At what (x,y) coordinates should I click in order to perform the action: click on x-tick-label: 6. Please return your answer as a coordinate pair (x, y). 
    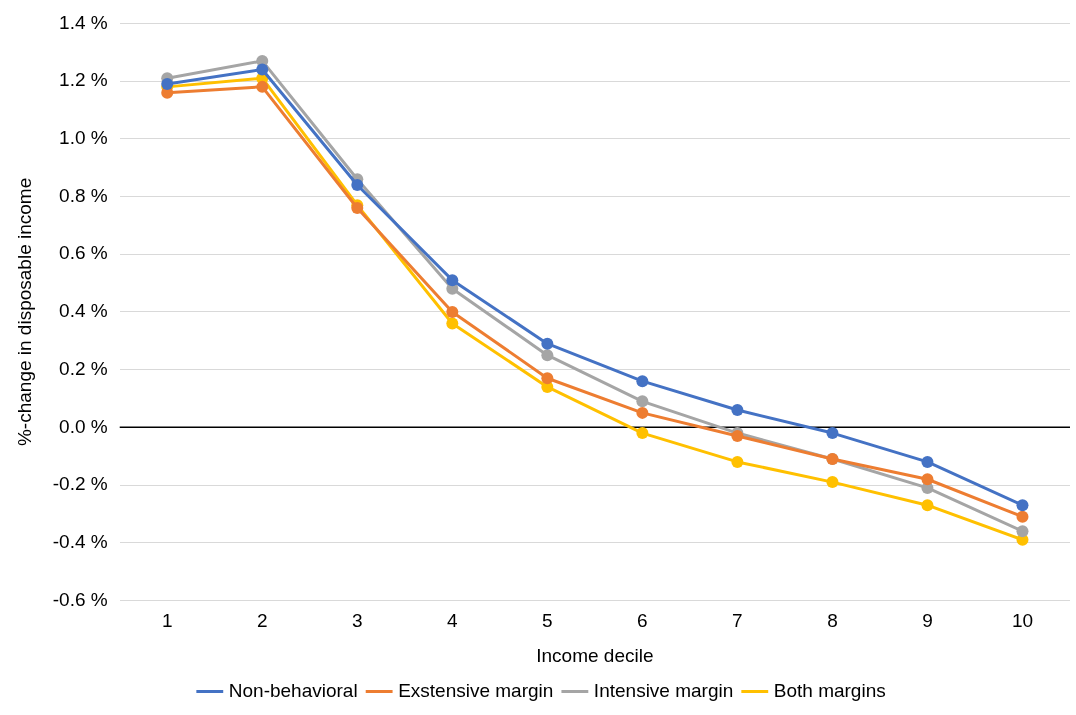
    Looking at the image, I should click on (642, 621).